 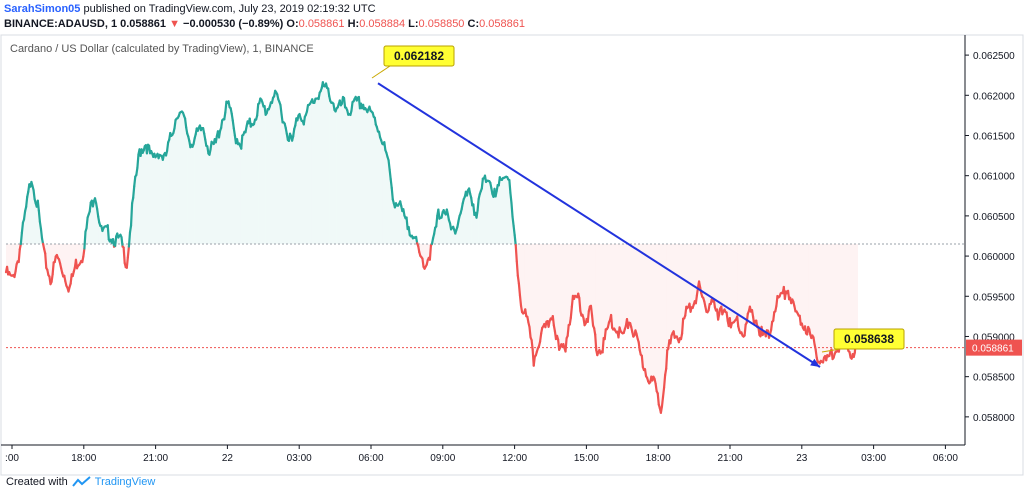 What do you see at coordinates (994, 418) in the screenshot?
I see `y-tick-label: 0.058000` at bounding box center [994, 418].